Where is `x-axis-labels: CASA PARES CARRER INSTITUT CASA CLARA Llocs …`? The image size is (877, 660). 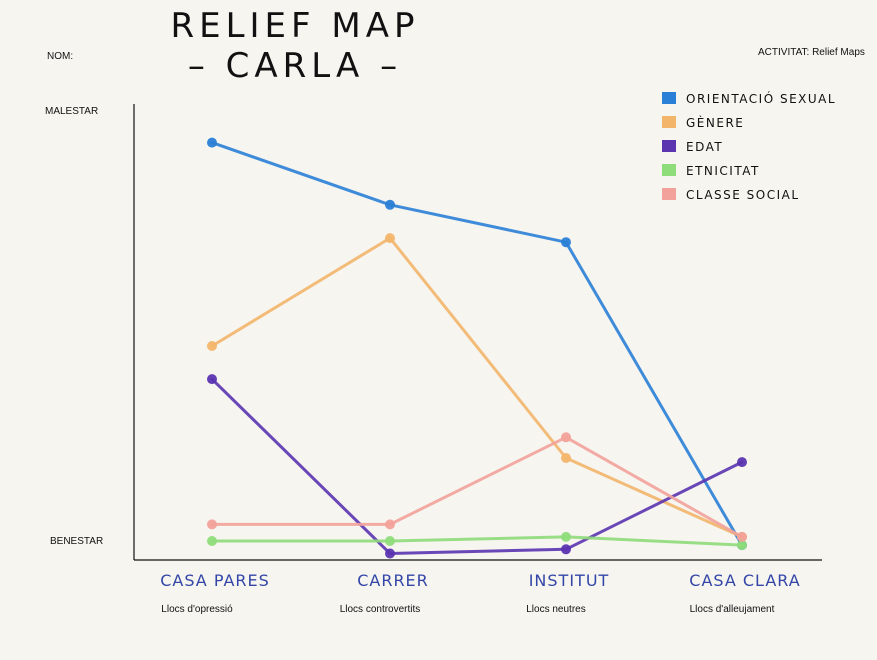 x-axis-labels: CASA PARES CARRER INSTITUT CASA CLARA Llocs … is located at coordinates (480, 593).